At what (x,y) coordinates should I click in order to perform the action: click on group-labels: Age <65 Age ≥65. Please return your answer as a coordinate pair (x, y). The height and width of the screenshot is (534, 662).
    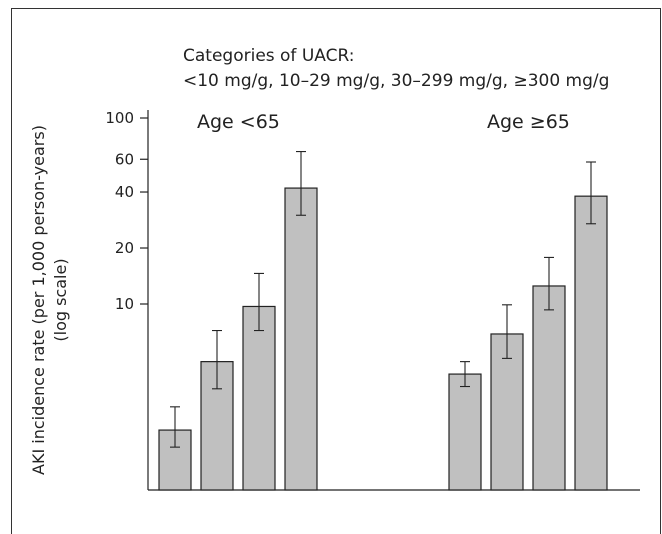
    Looking at the image, I should click on (383, 122).